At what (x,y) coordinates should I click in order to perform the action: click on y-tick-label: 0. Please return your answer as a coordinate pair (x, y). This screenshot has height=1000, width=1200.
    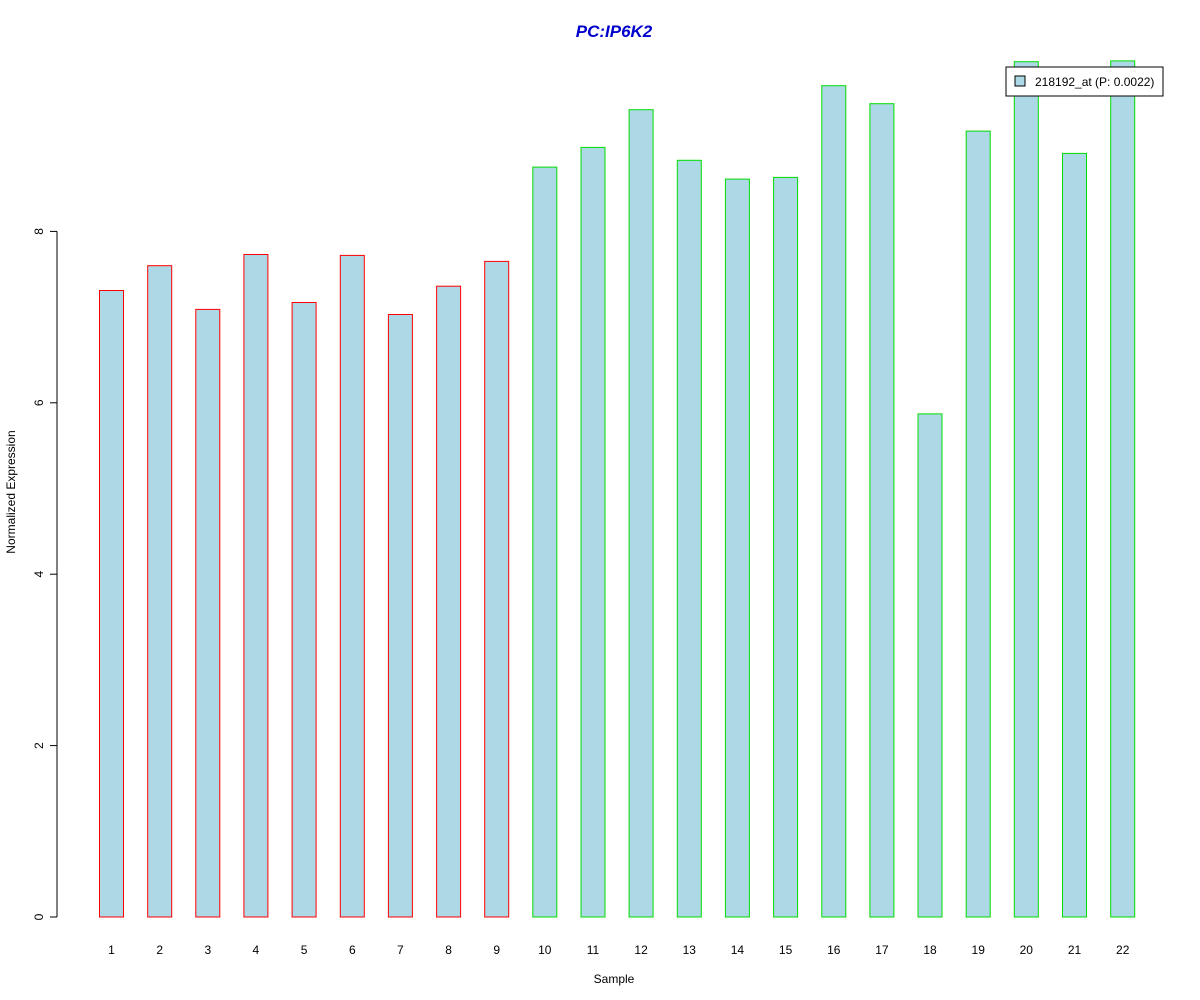
    Looking at the image, I should click on (39, 916).